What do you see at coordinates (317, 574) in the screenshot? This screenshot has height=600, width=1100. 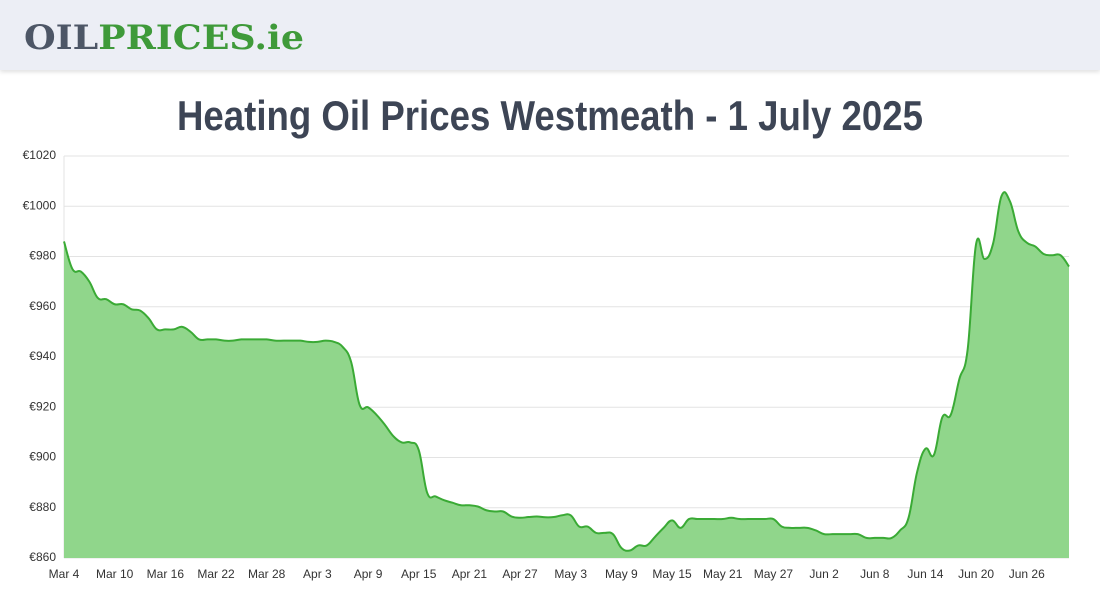 I see `x-tick-label: Apr 3` at bounding box center [317, 574].